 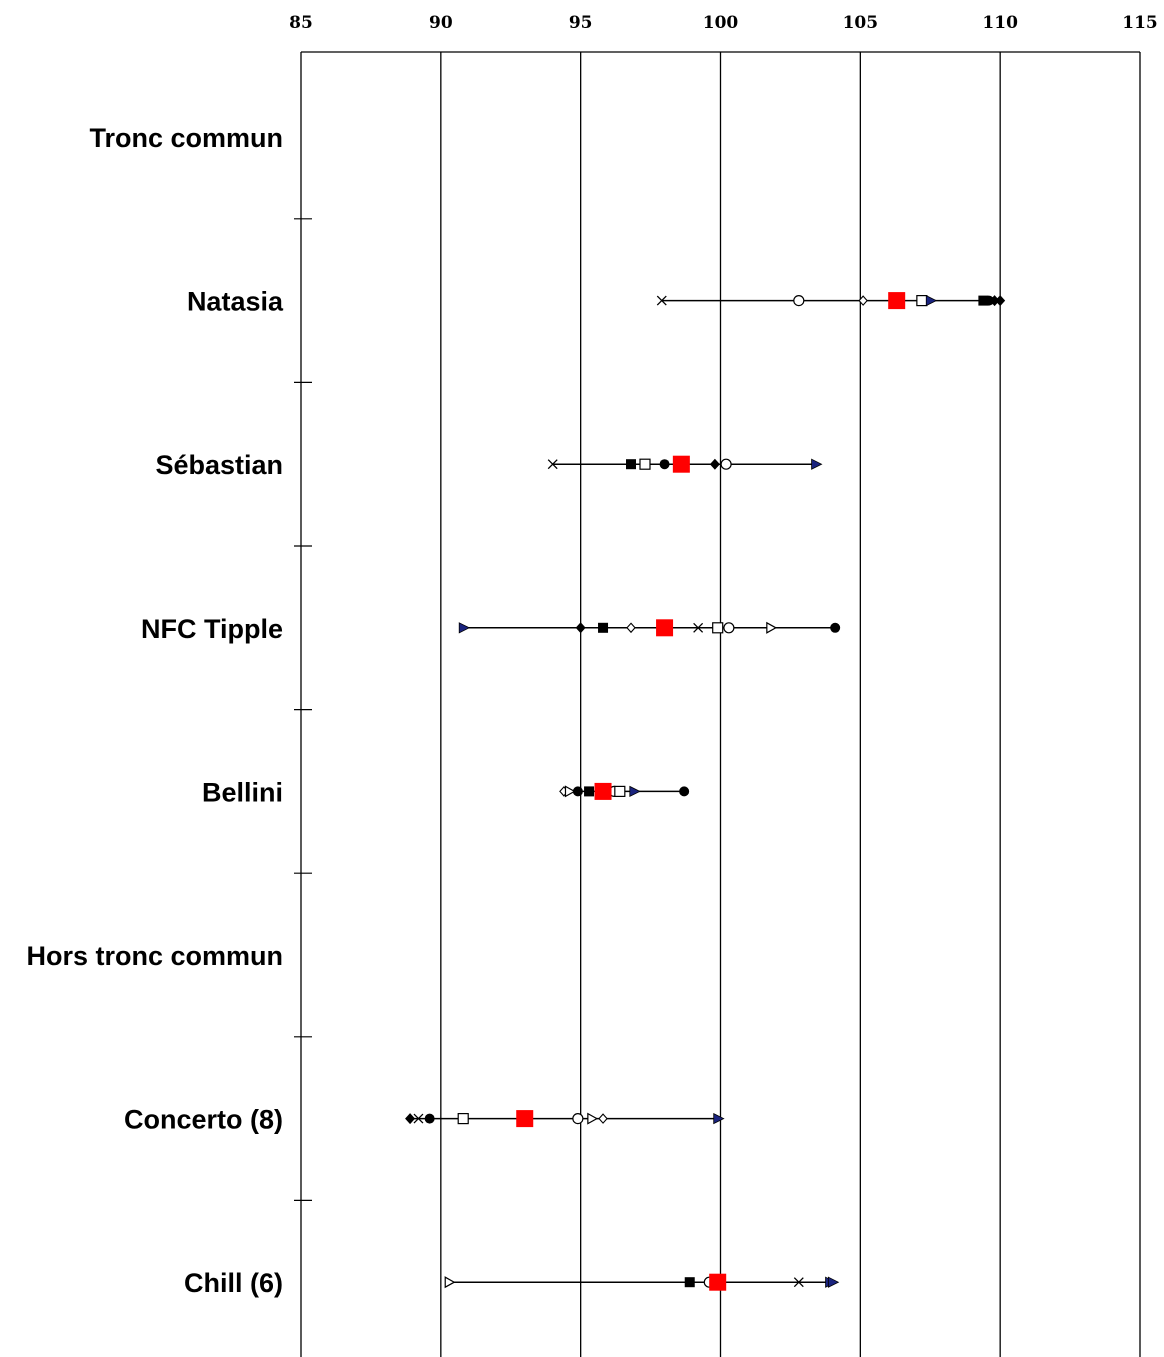 I want to click on row-label: Chill (6), so click(x=233, y=1283).